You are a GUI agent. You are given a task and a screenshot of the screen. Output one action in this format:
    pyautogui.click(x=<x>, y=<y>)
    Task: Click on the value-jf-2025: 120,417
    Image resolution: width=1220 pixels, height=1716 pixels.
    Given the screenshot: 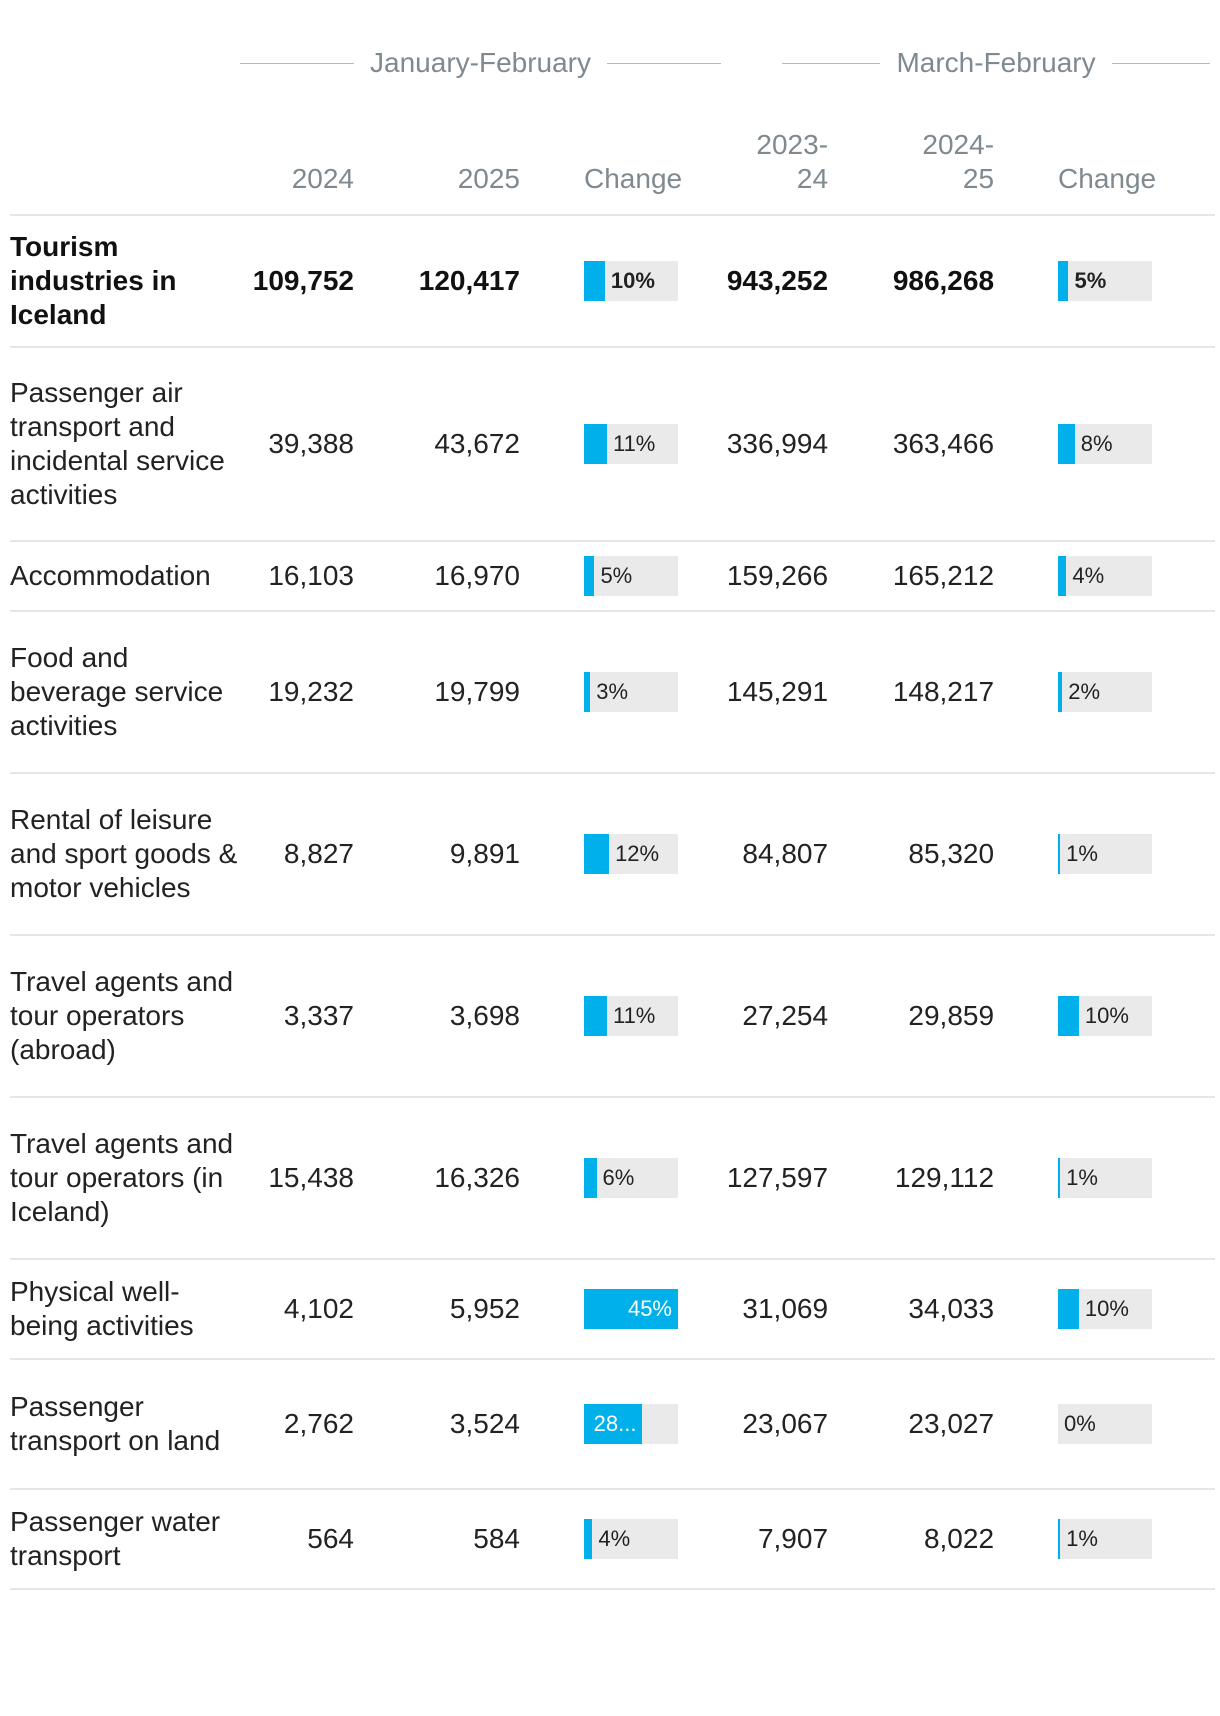 What is the action you would take?
    pyautogui.click(x=489, y=281)
    